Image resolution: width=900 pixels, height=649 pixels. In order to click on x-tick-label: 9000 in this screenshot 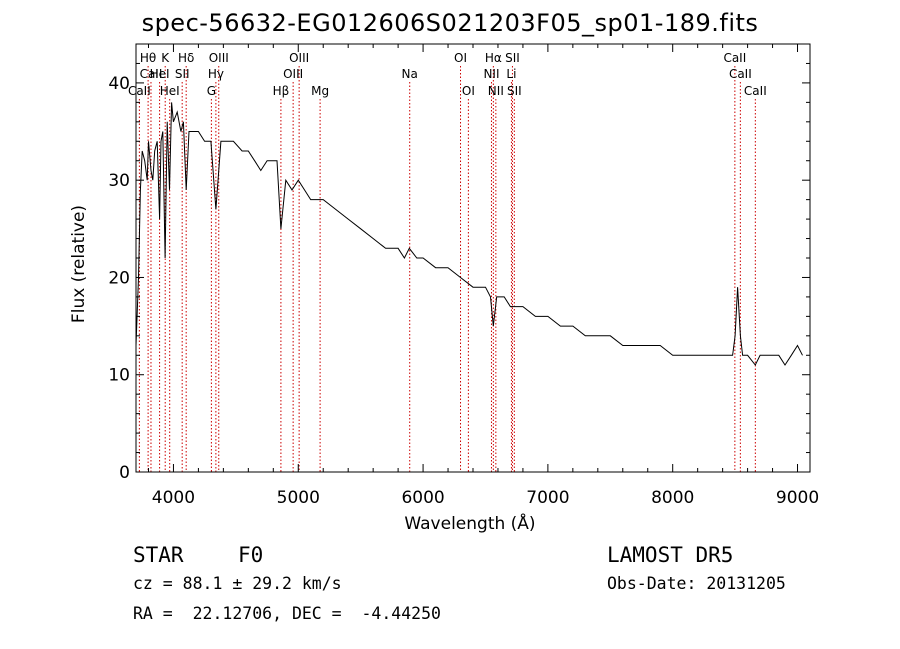, I will do `click(797, 498)`.